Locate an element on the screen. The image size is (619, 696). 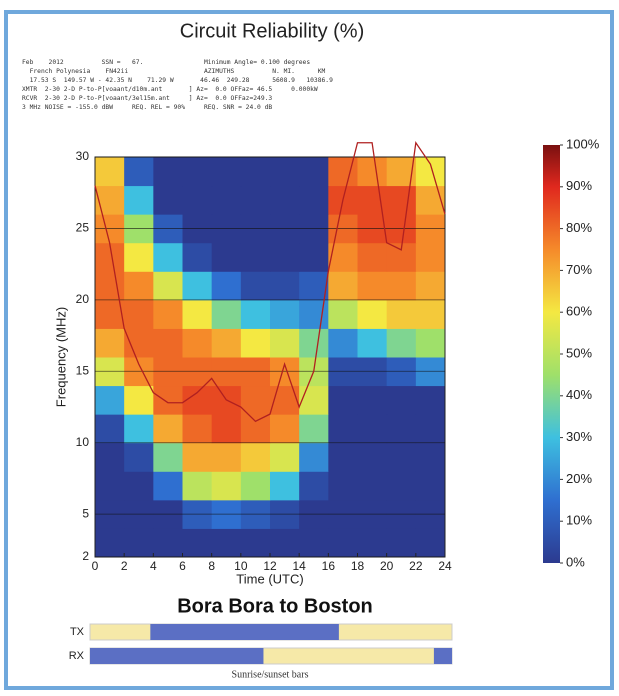
x-axis-label: Time (UTC) is located at coordinates (269, 578).